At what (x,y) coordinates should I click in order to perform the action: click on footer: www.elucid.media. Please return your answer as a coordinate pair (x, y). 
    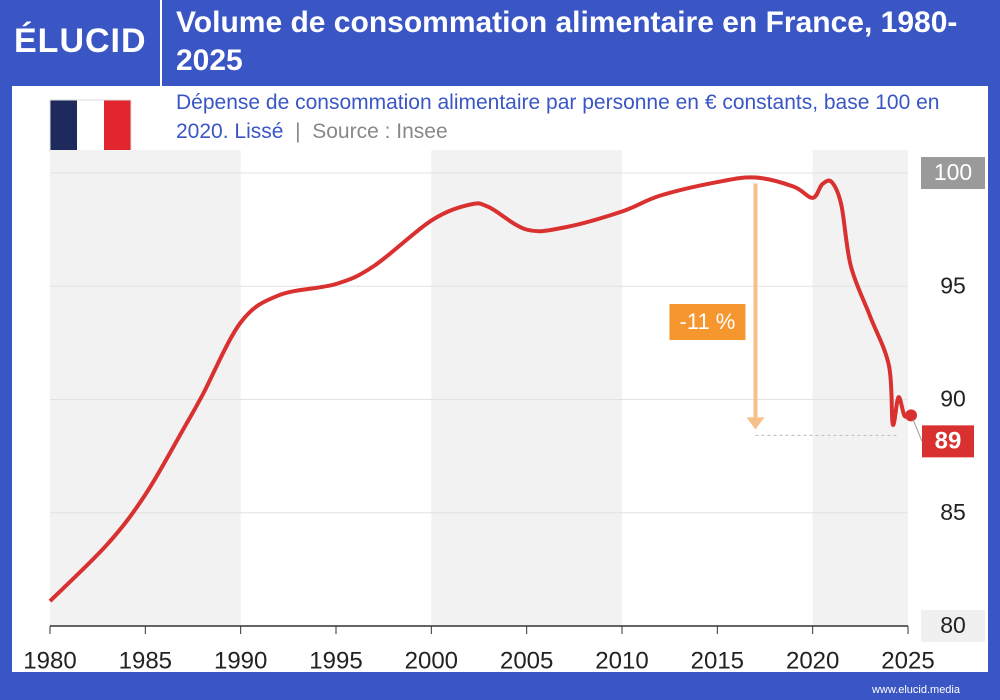
    Looking at the image, I should click on (915, 690).